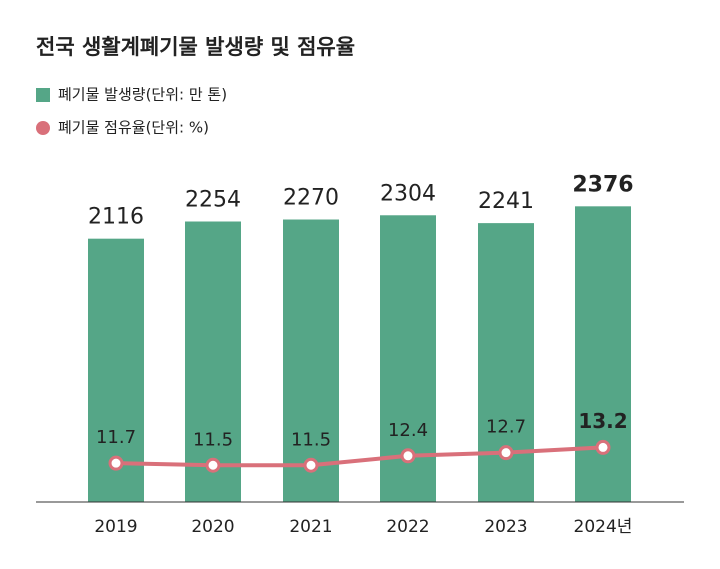 The height and width of the screenshot is (569, 720). I want to click on bar-value-label: 2376, so click(602, 184).